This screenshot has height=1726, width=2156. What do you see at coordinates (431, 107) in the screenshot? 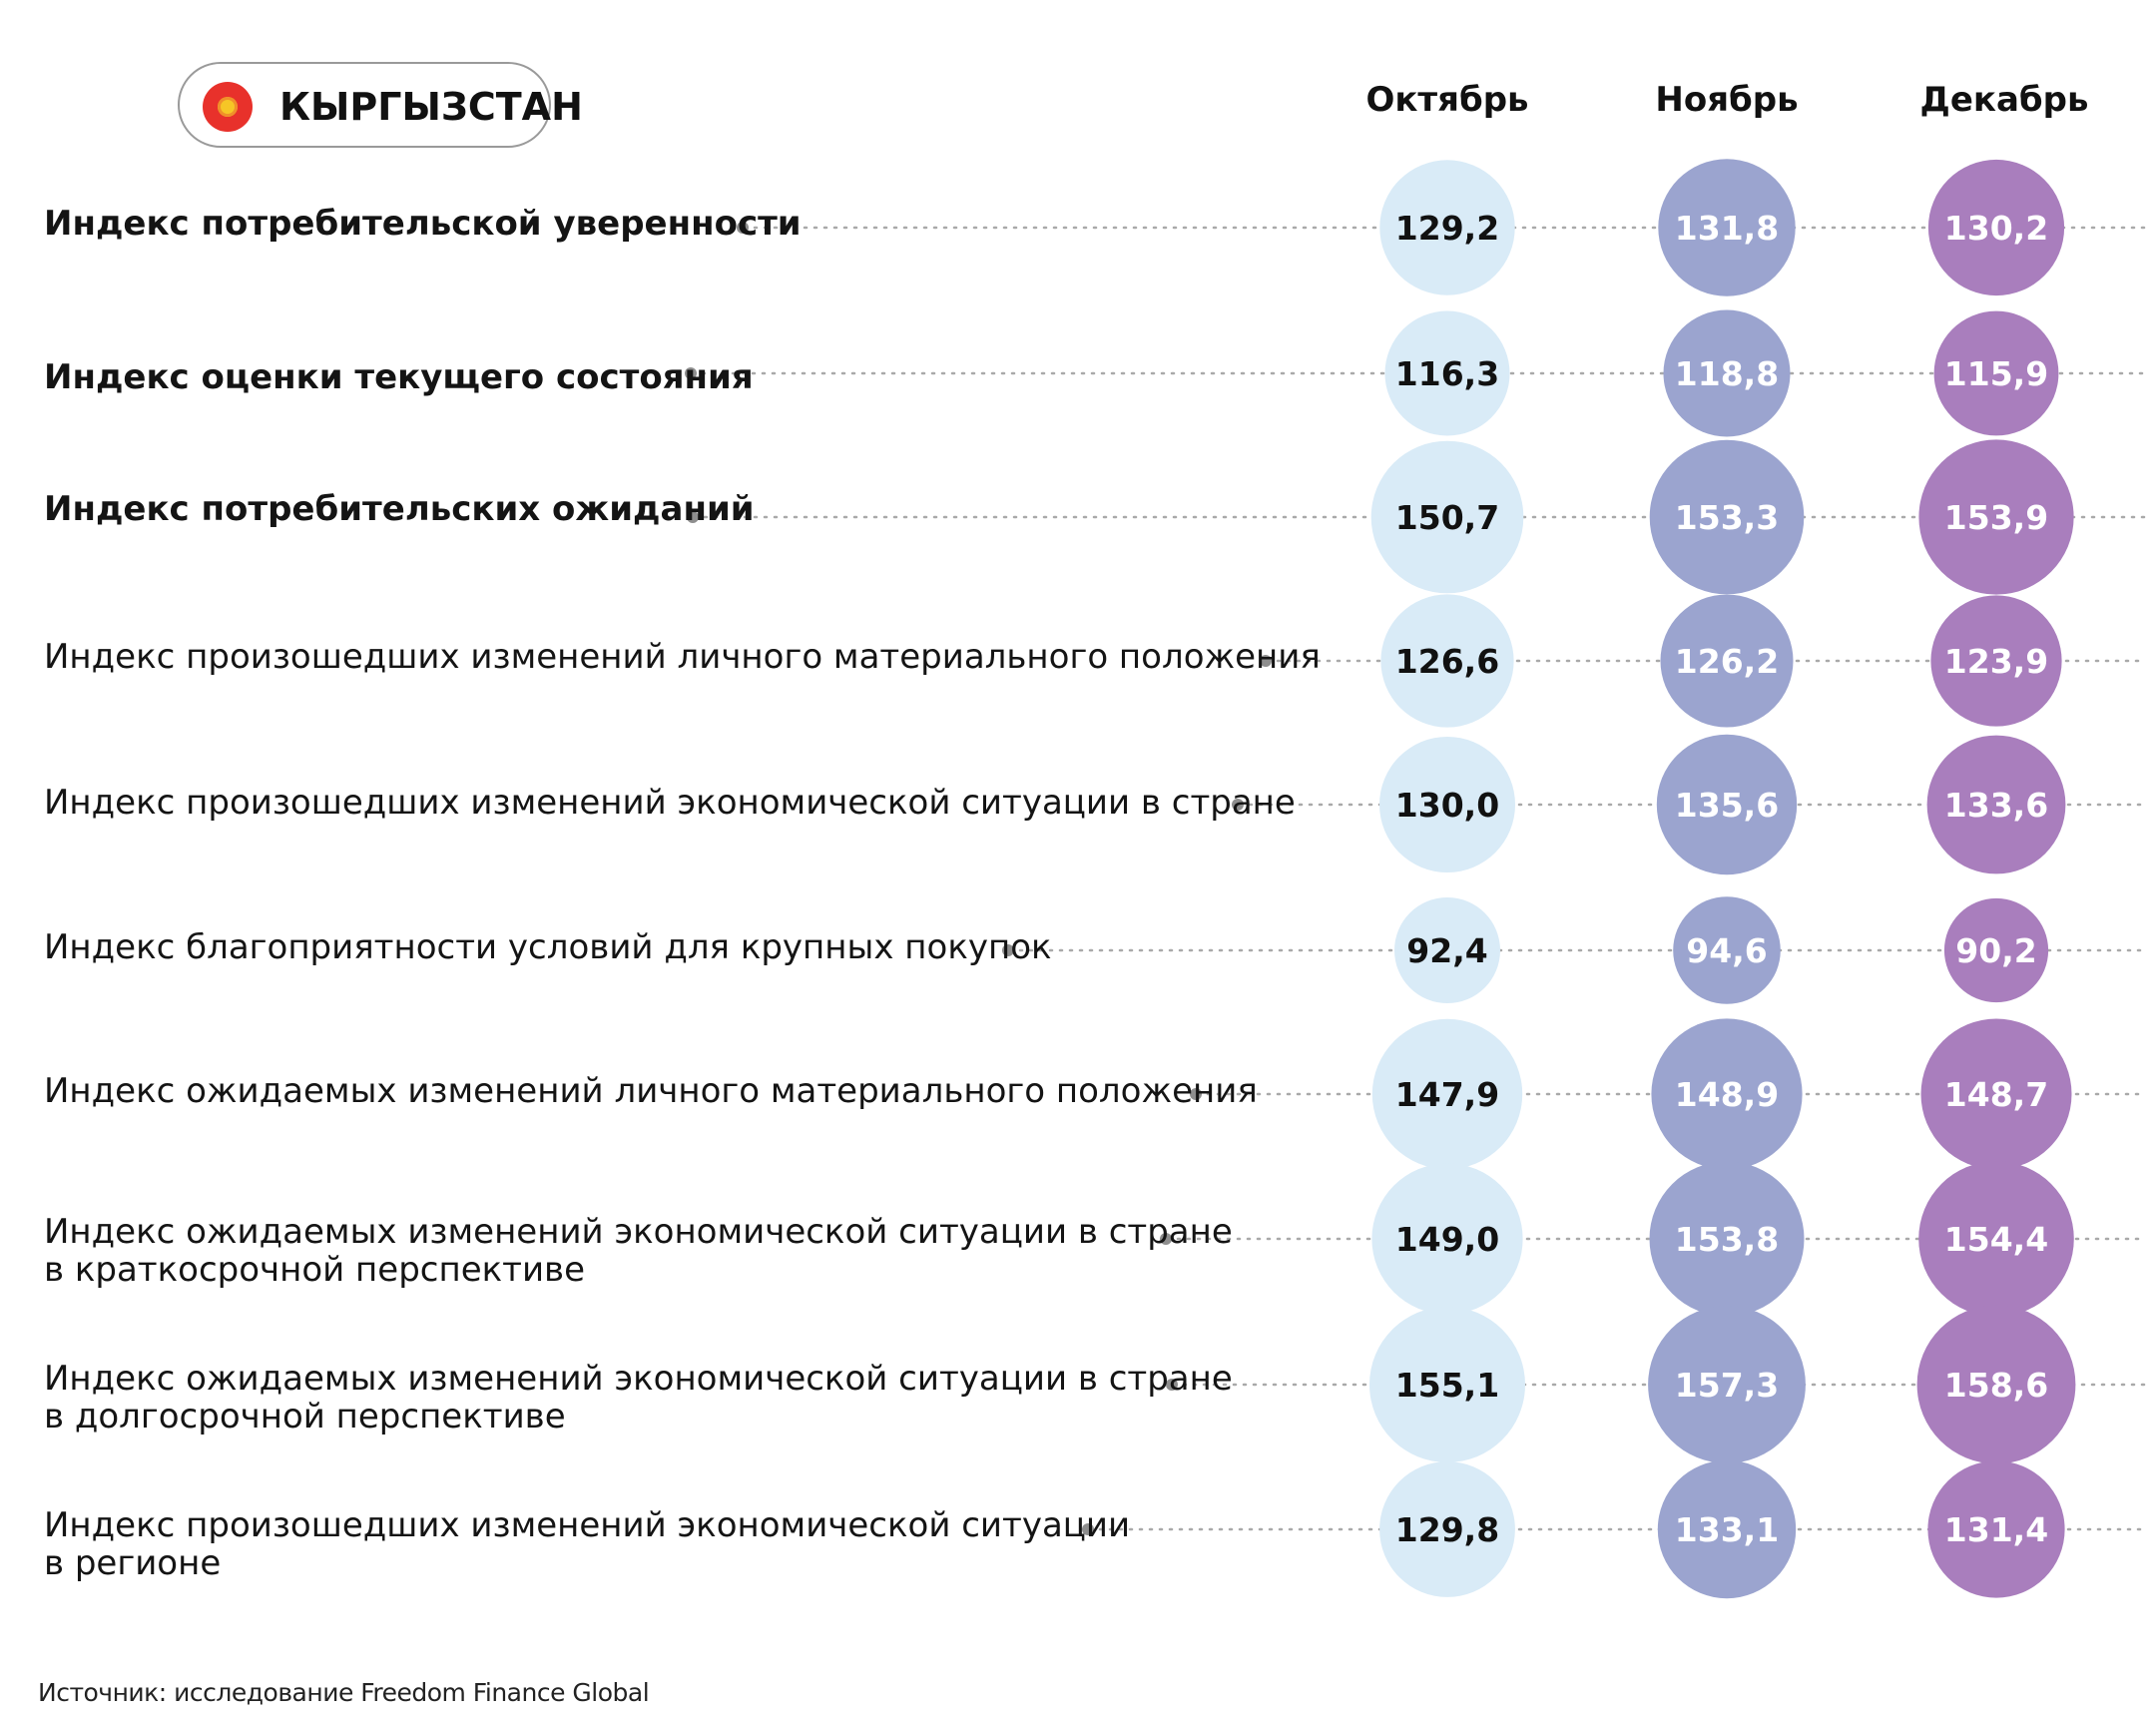
I see `country-label: КЫРГЫЗСТАН` at bounding box center [431, 107].